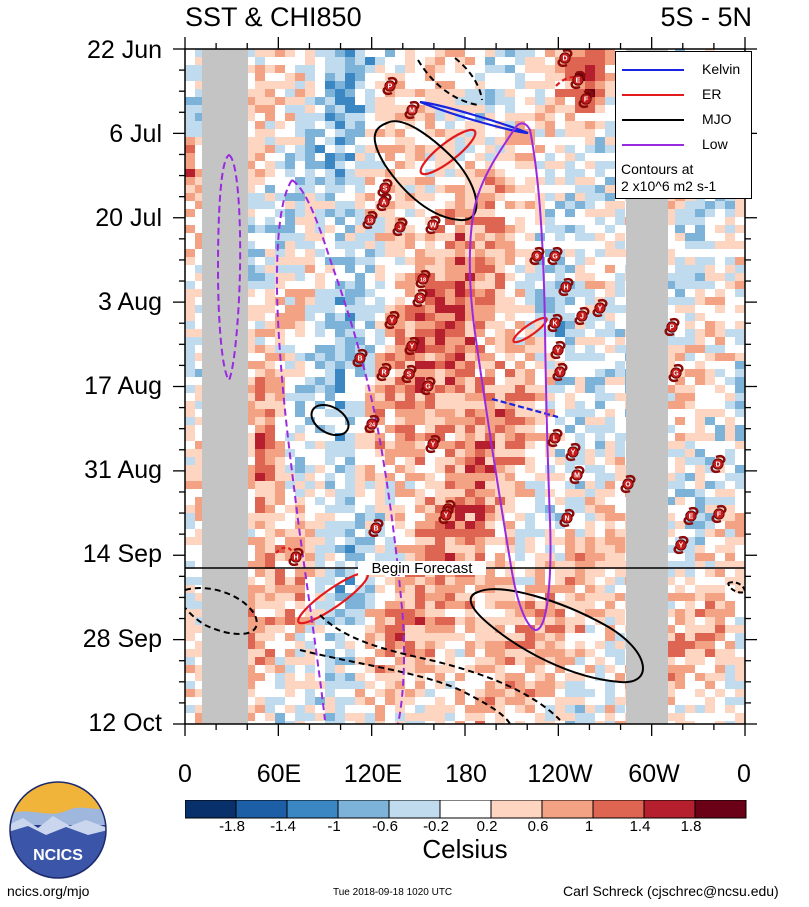 This screenshot has width=809, height=907. I want to click on storm-marker-label: 13, so click(370, 222).